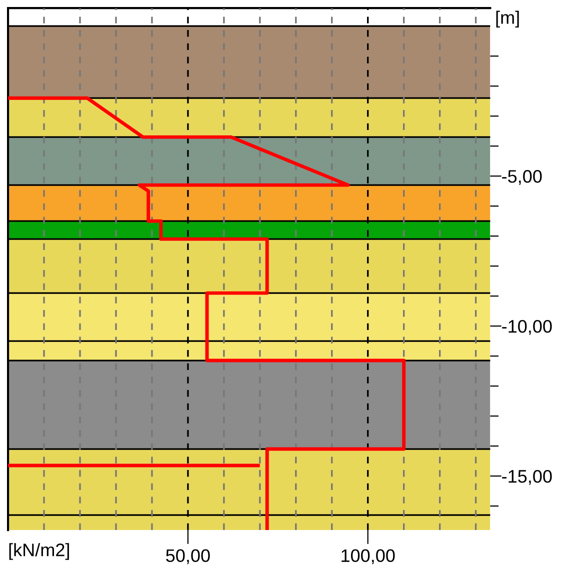 This screenshot has width=574, height=578. What do you see at coordinates (39, 551) in the screenshot?
I see `x-axis-title: [kN/m2]` at bounding box center [39, 551].